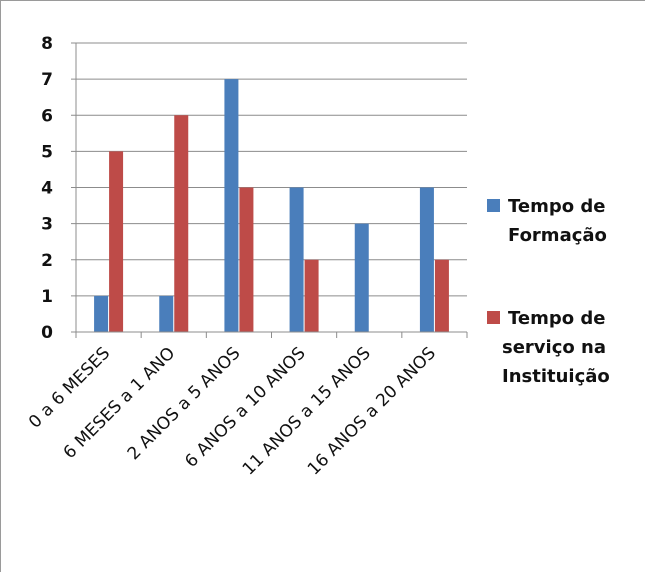  Describe the element at coordinates (47, 116) in the screenshot. I see `y-tick-label-6: 6` at that location.